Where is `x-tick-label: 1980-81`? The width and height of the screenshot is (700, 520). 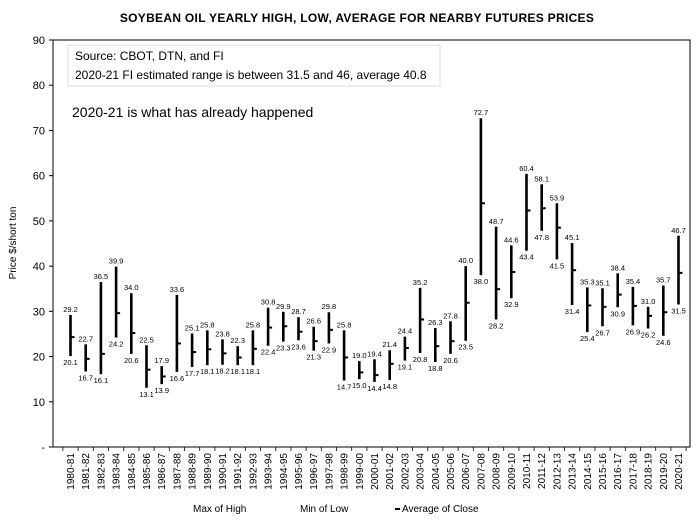 x-tick-label: 1980-81 is located at coordinates (71, 471).